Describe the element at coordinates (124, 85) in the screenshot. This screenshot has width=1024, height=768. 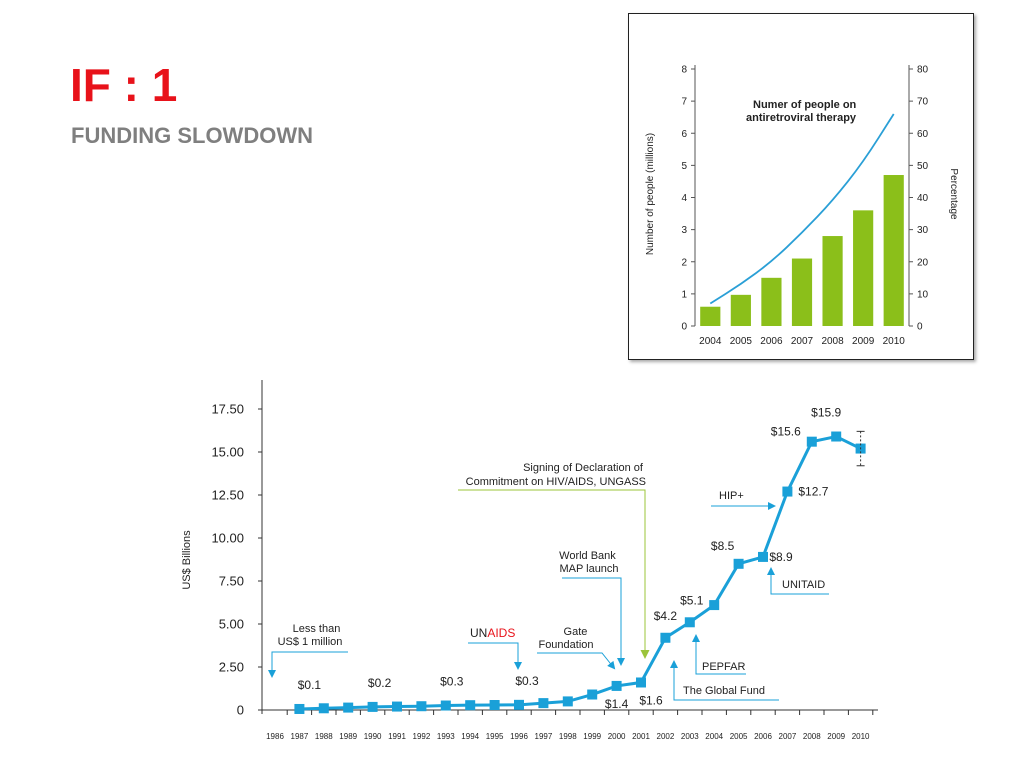
I see `slide-title: IF : 1` at that location.